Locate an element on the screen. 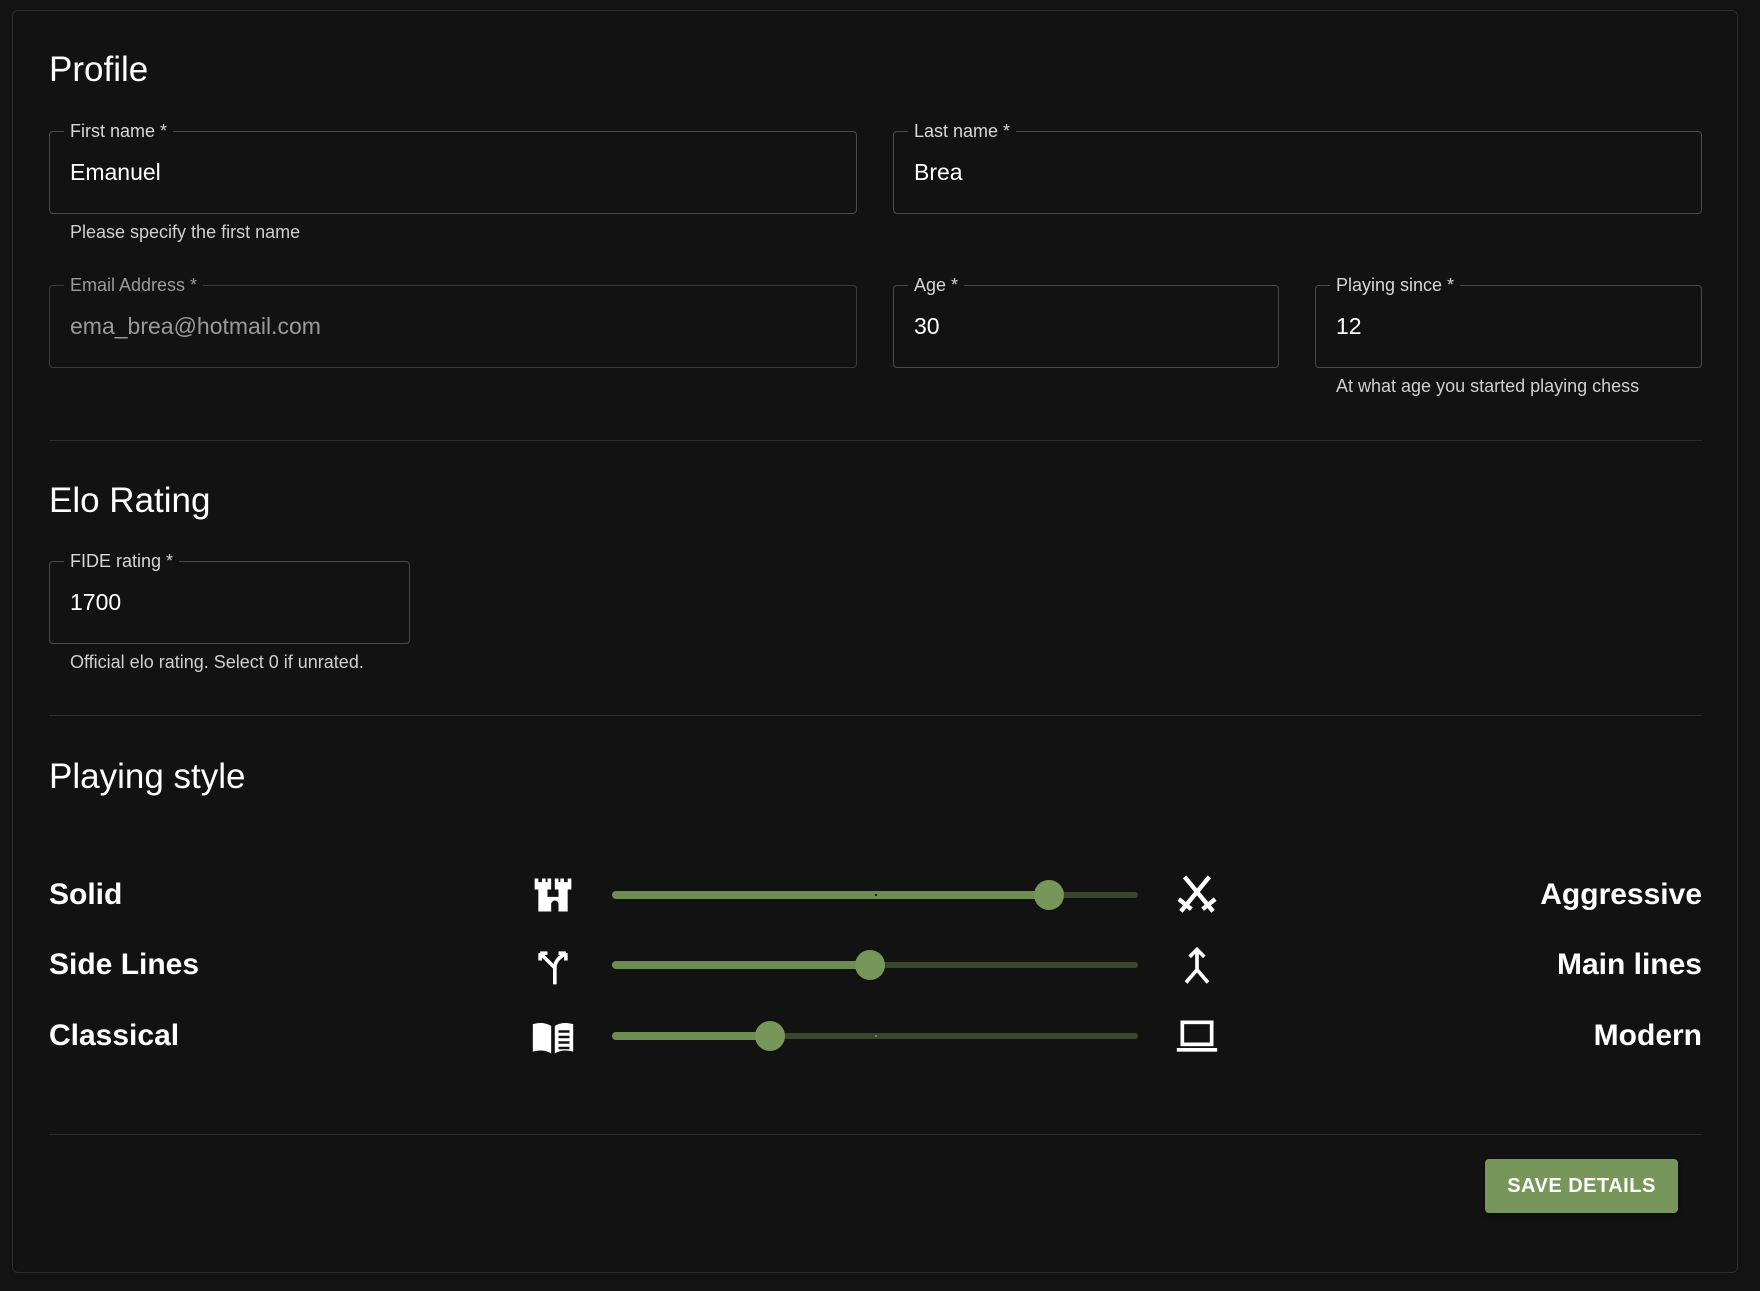 The width and height of the screenshot is (1760, 1291). last-name-input is located at coordinates (1277, 172).